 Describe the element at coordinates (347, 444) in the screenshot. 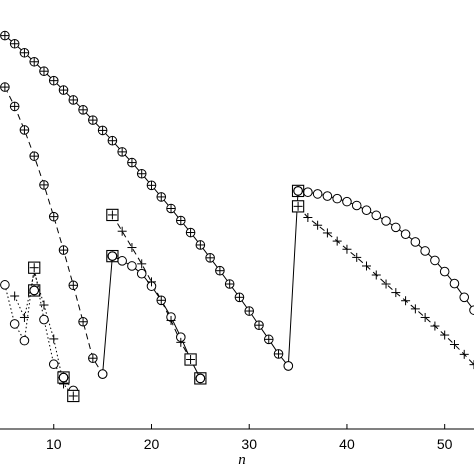

I see `x-tick-label: 40` at that location.